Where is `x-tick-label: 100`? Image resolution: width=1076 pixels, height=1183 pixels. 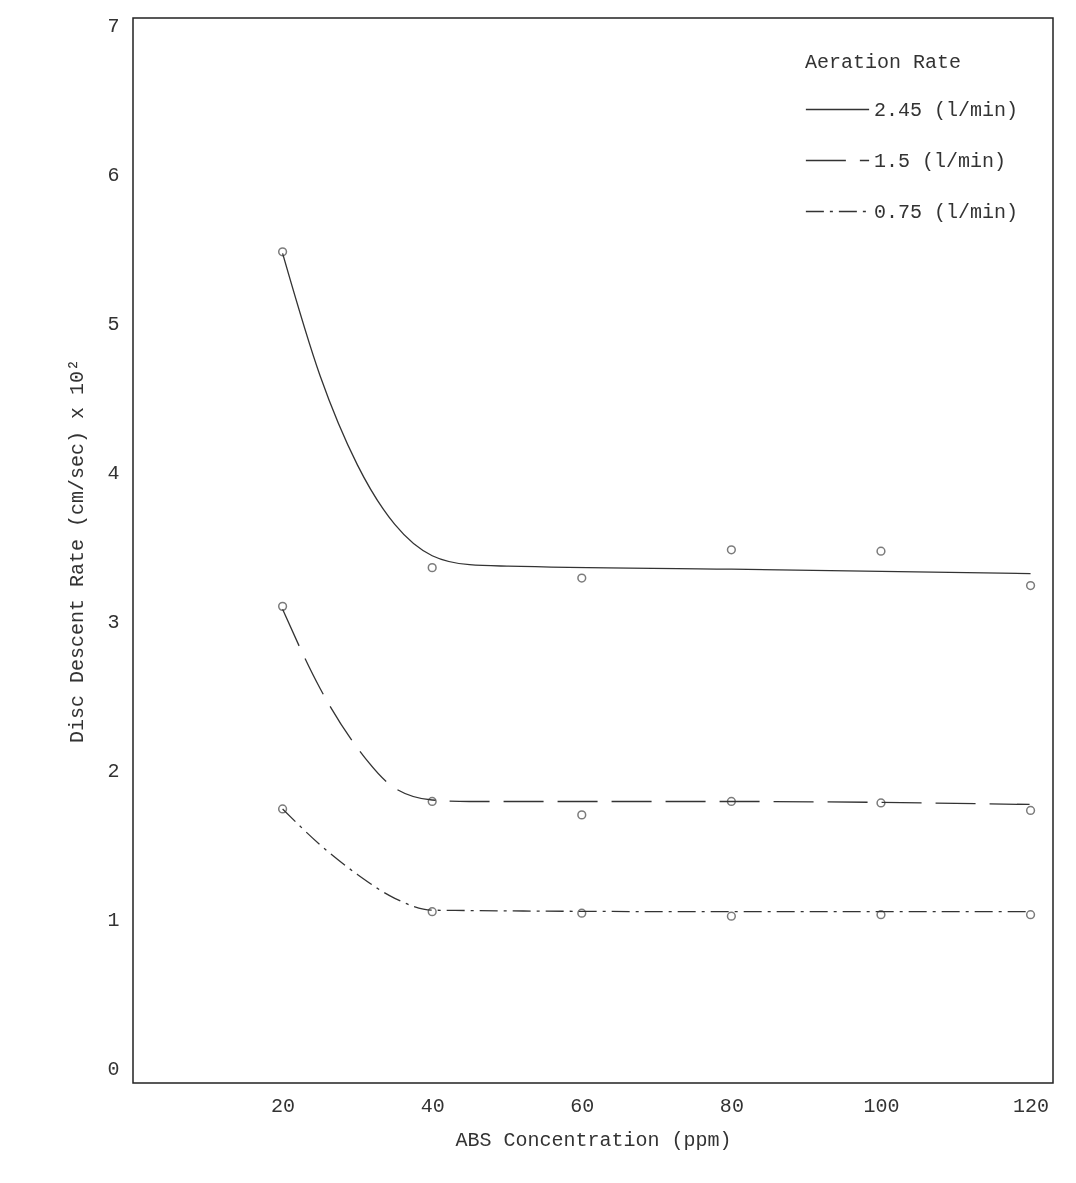 x-tick-label: 100 is located at coordinates (881, 1106).